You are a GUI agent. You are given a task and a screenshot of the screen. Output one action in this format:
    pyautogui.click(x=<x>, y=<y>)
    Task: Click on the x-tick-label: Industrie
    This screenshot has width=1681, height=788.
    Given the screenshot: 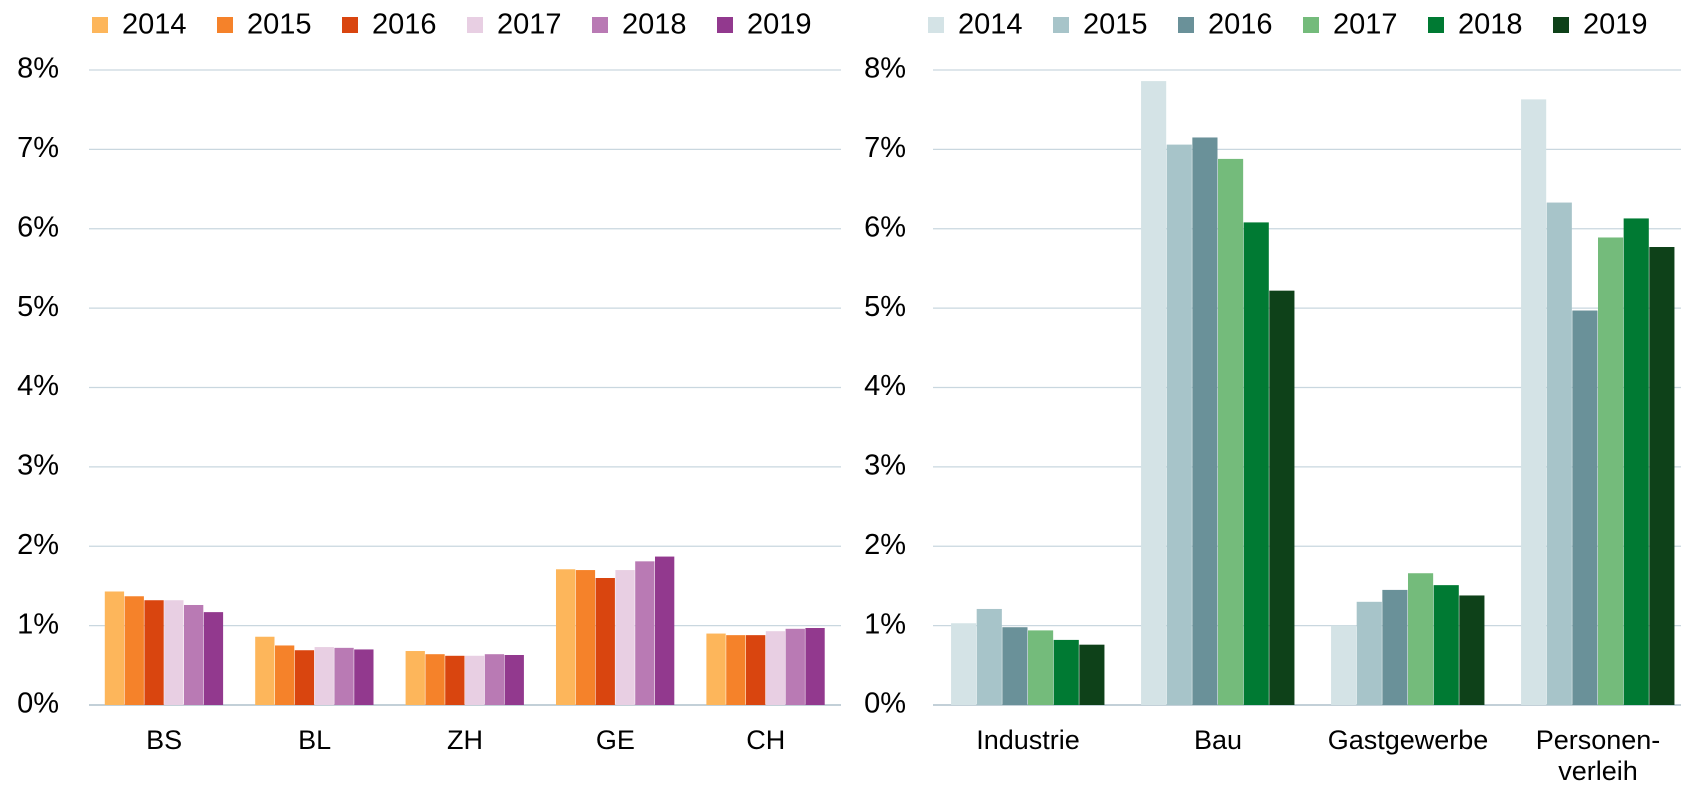 What is the action you would take?
    pyautogui.click(x=1028, y=740)
    